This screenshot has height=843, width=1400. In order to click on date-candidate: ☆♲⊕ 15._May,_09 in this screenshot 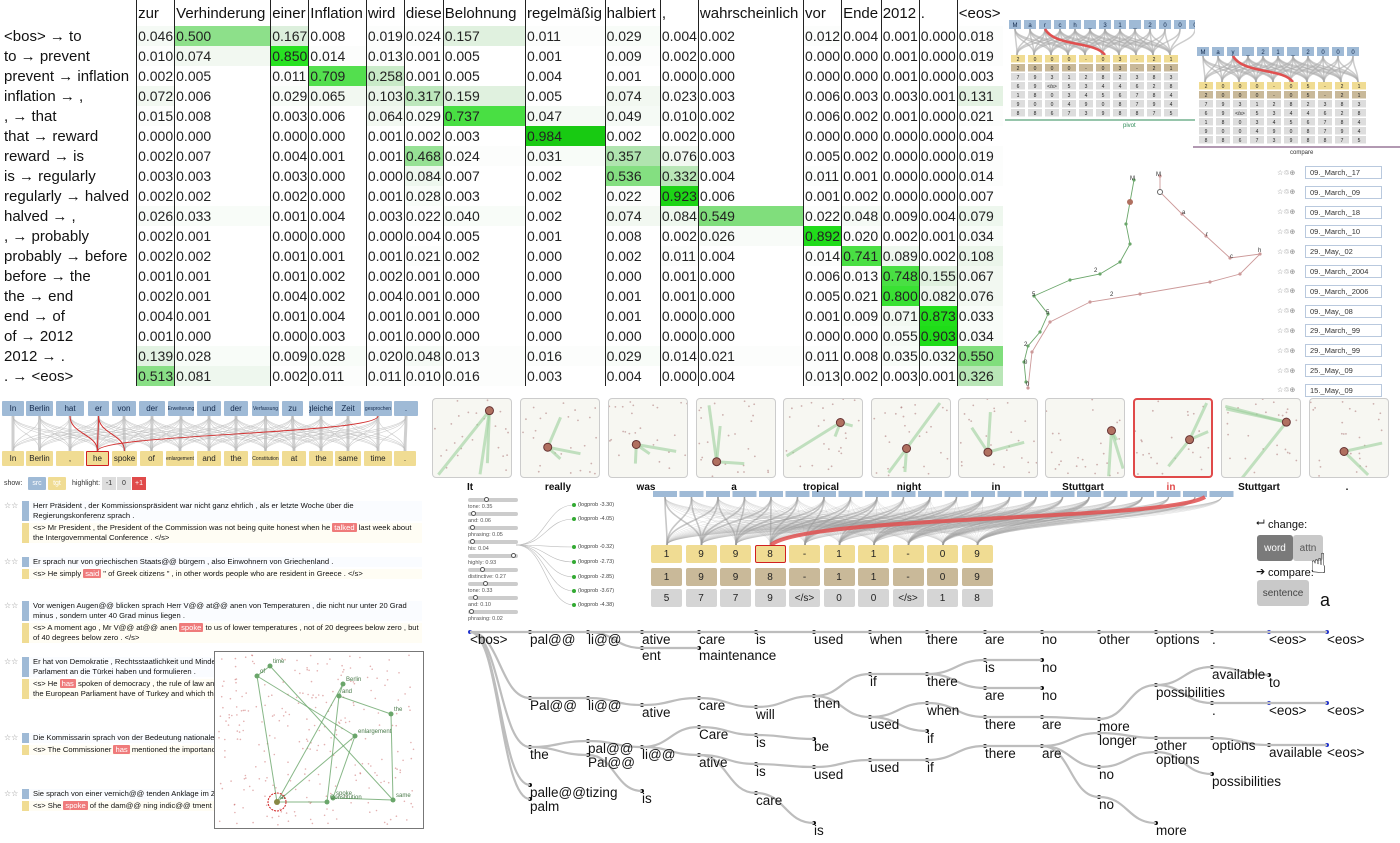, I will do `click(1329, 390)`.